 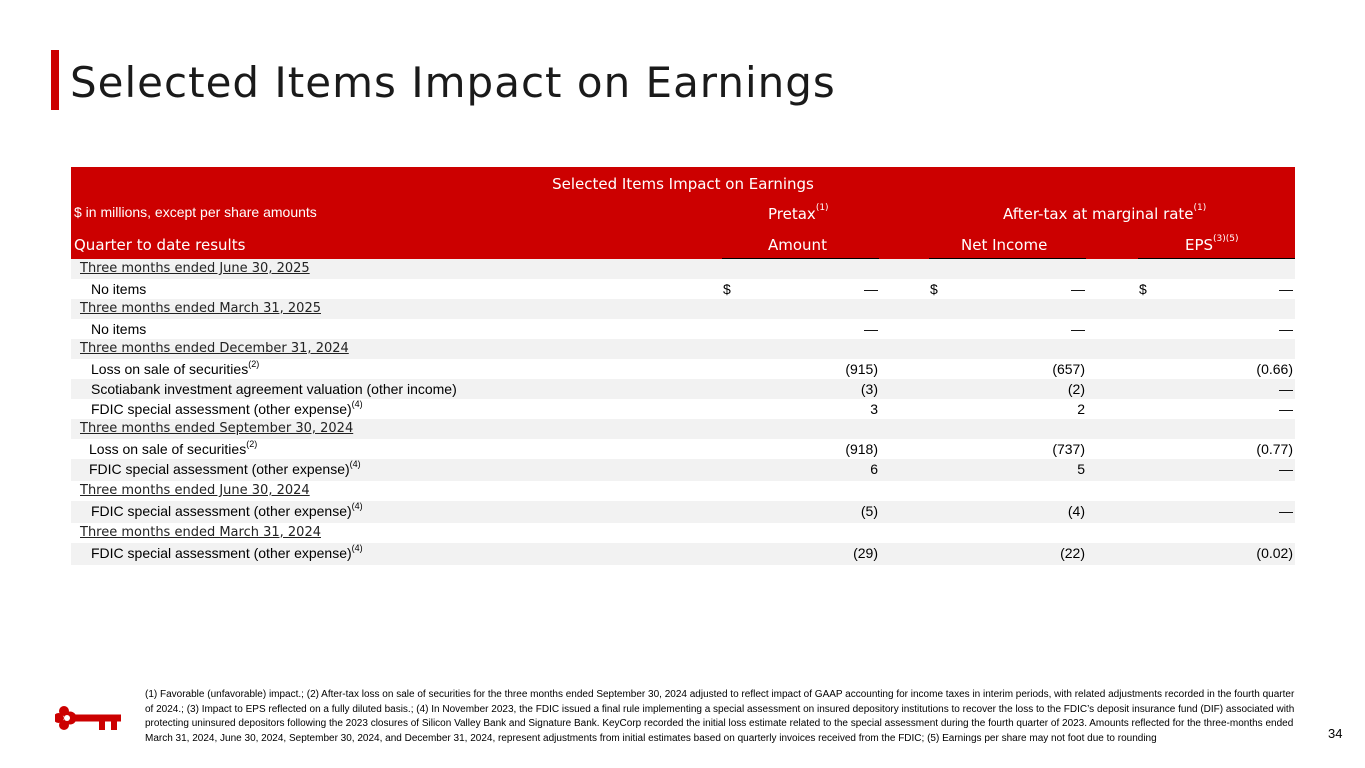 I want to click on title-accent-bar, so click(x=55, y=80).